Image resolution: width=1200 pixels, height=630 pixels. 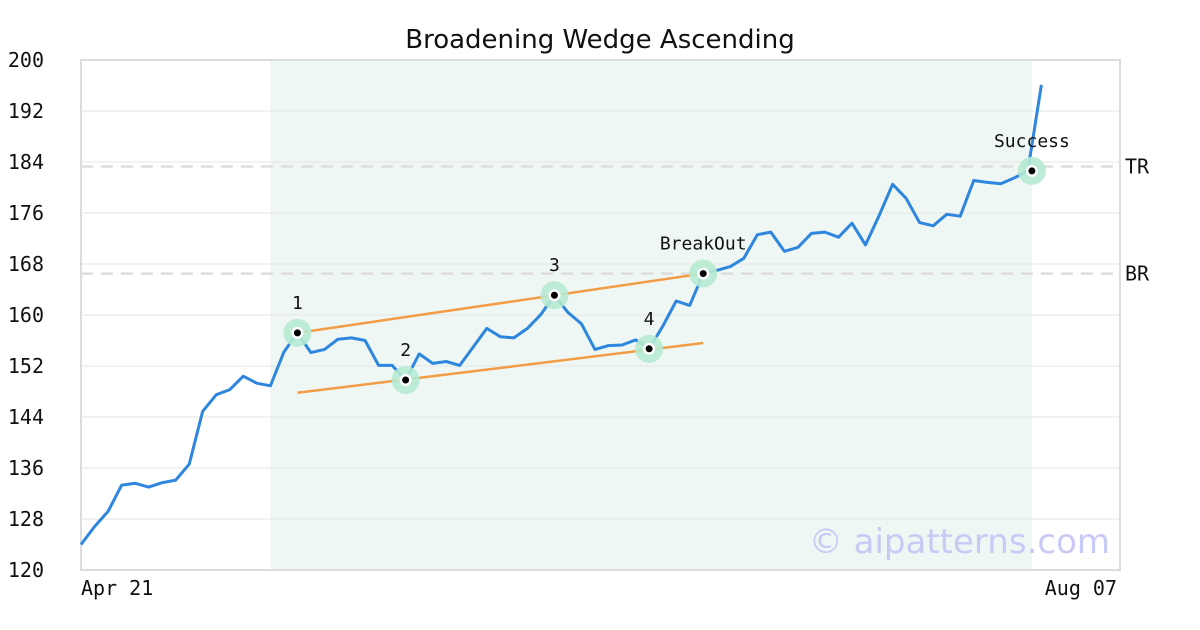 What do you see at coordinates (26, 468) in the screenshot?
I see `y-tick-label: 136` at bounding box center [26, 468].